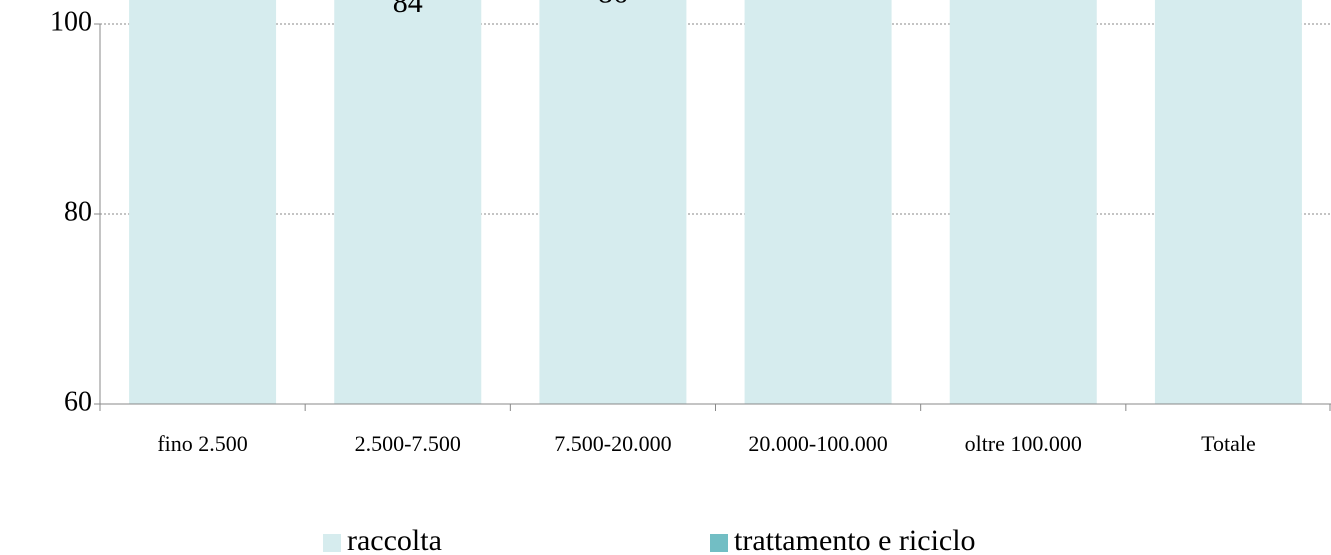 The image size is (1331, 555). What do you see at coordinates (1023, 443) in the screenshot?
I see `x-tick-label: oltre 100.000` at bounding box center [1023, 443].